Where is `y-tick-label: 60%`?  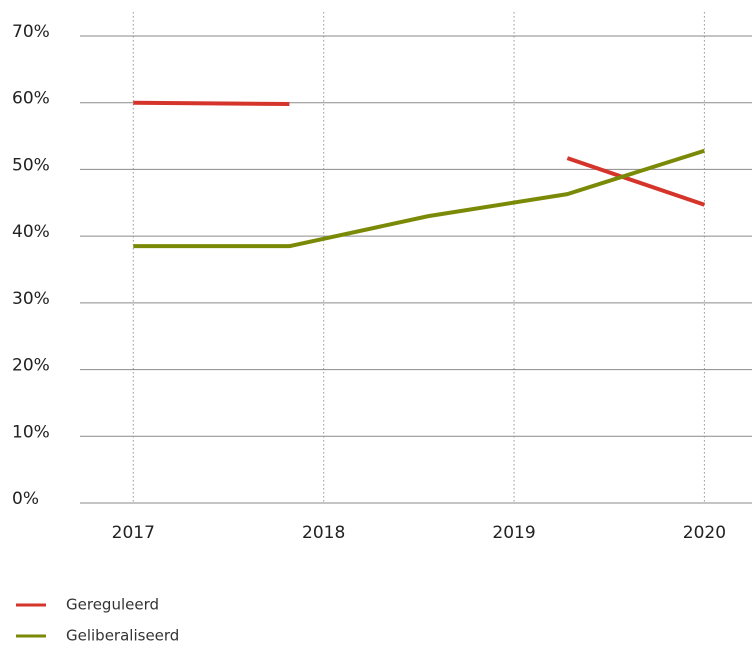 y-tick-label: 60% is located at coordinates (31, 99).